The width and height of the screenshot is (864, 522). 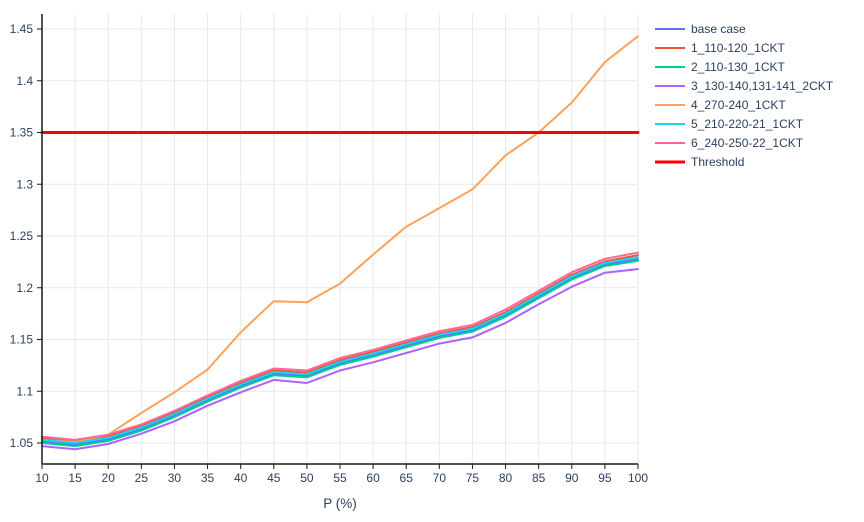 I want to click on x-tick-label: 70, so click(x=440, y=478).